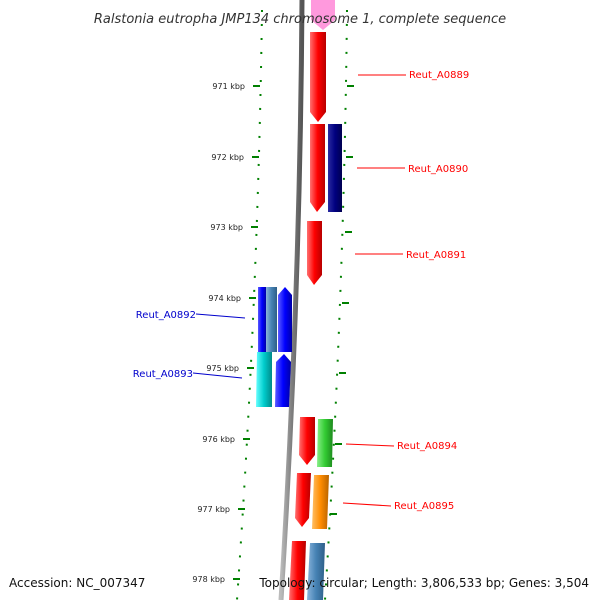 The image size is (600, 600). Describe the element at coordinates (307, 441) in the screenshot. I see `cds-reut-a0894` at that location.